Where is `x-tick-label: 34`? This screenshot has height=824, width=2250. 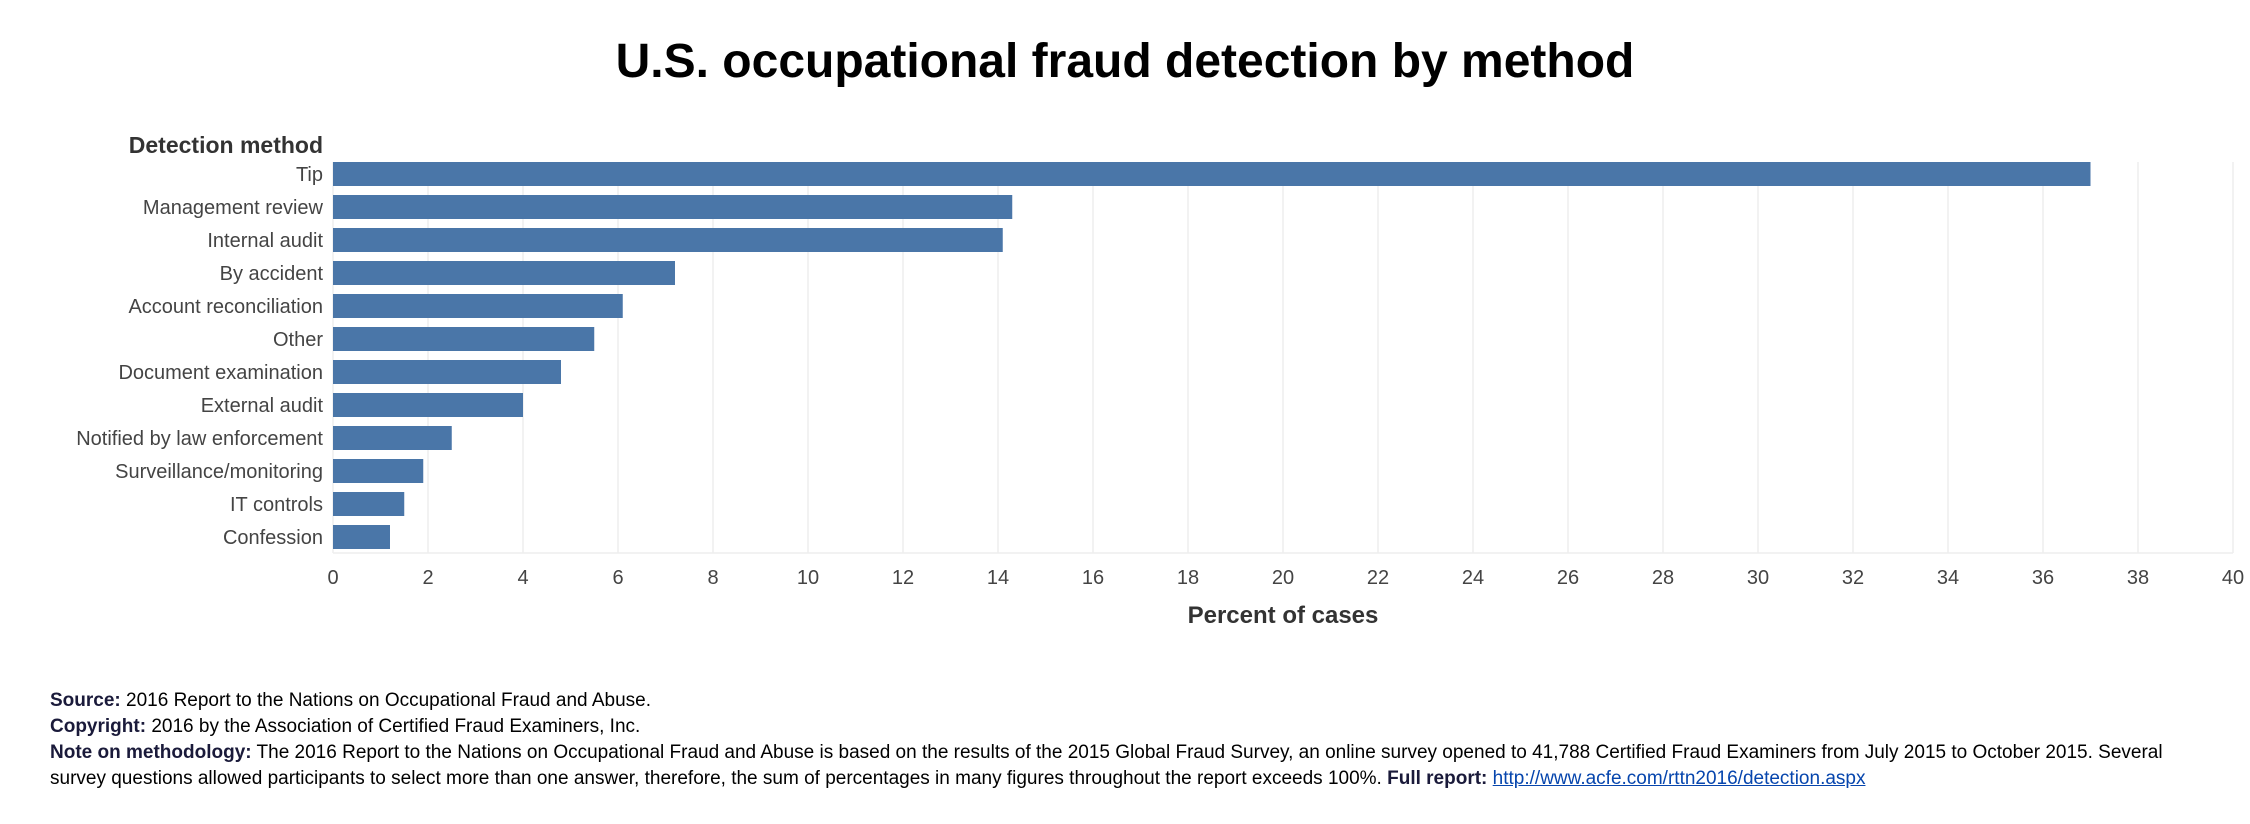
x-tick-label: 34 is located at coordinates (1948, 578).